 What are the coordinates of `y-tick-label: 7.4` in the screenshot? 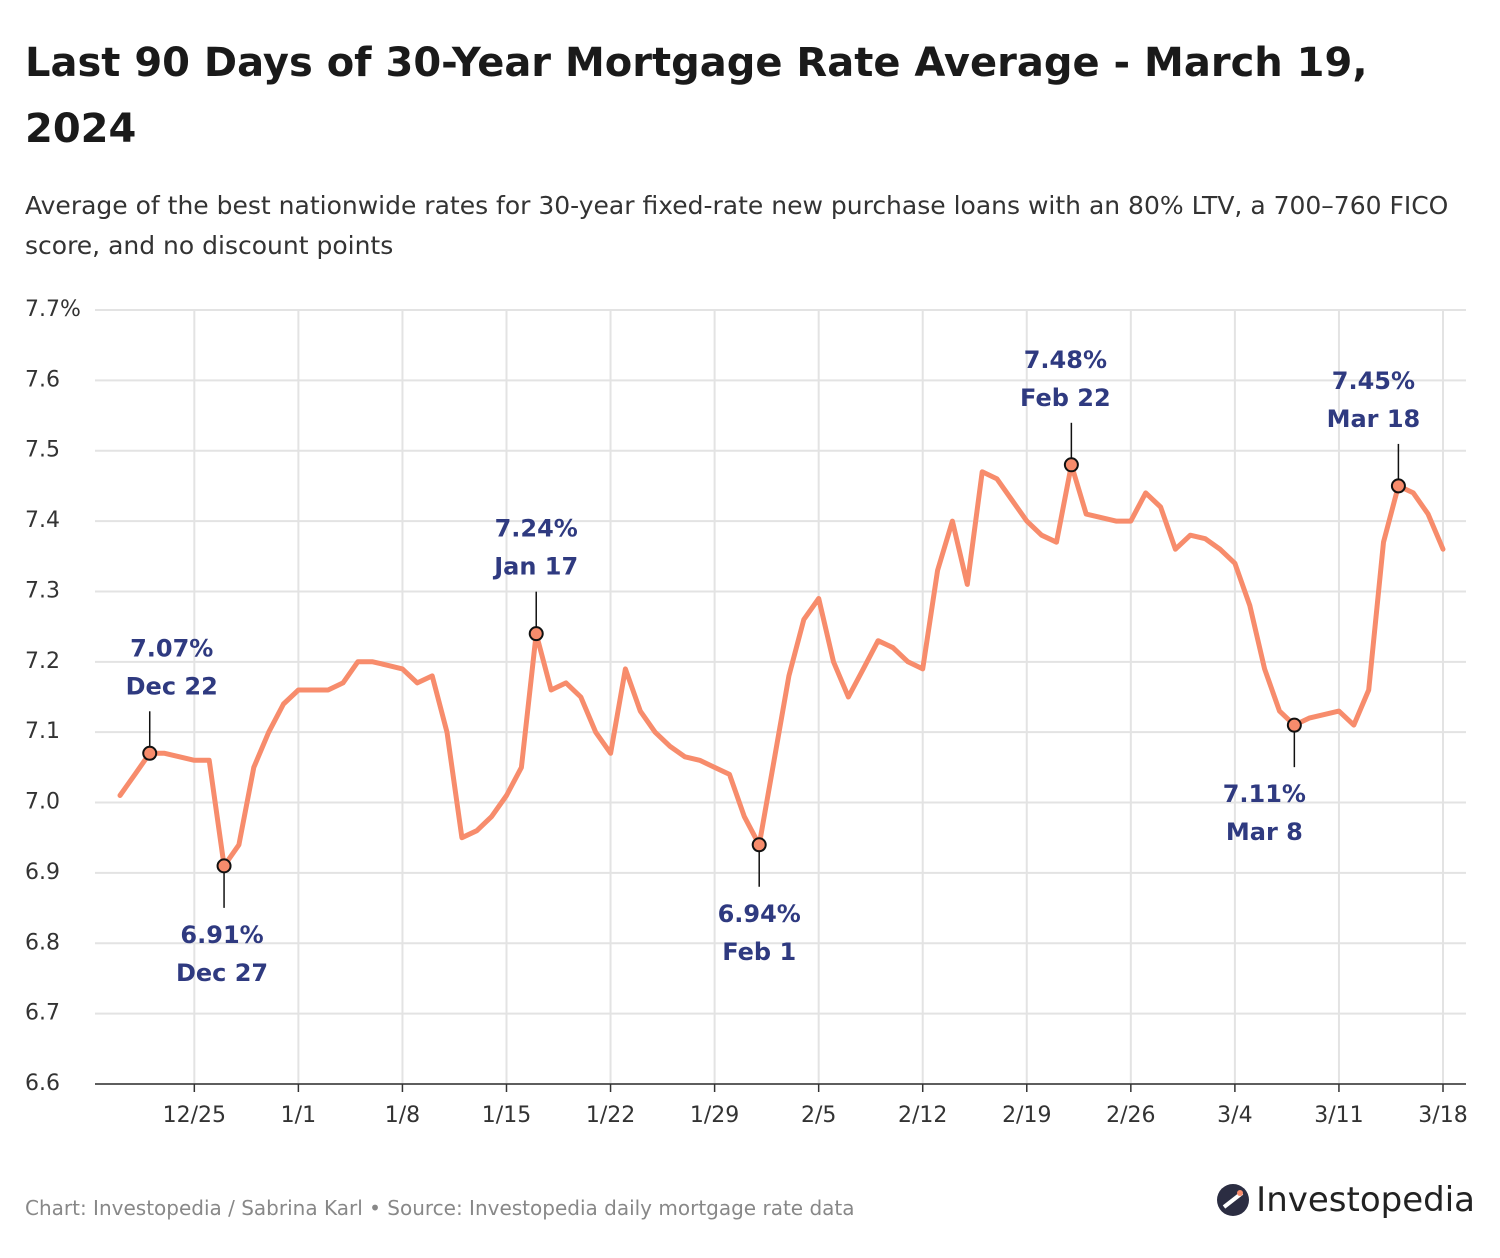 It's located at (42, 520).